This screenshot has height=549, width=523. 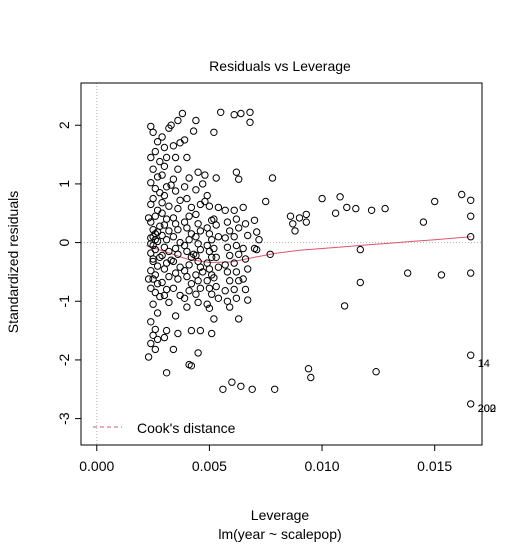 What do you see at coordinates (64, 125) in the screenshot?
I see `y-tick-label: 2` at bounding box center [64, 125].